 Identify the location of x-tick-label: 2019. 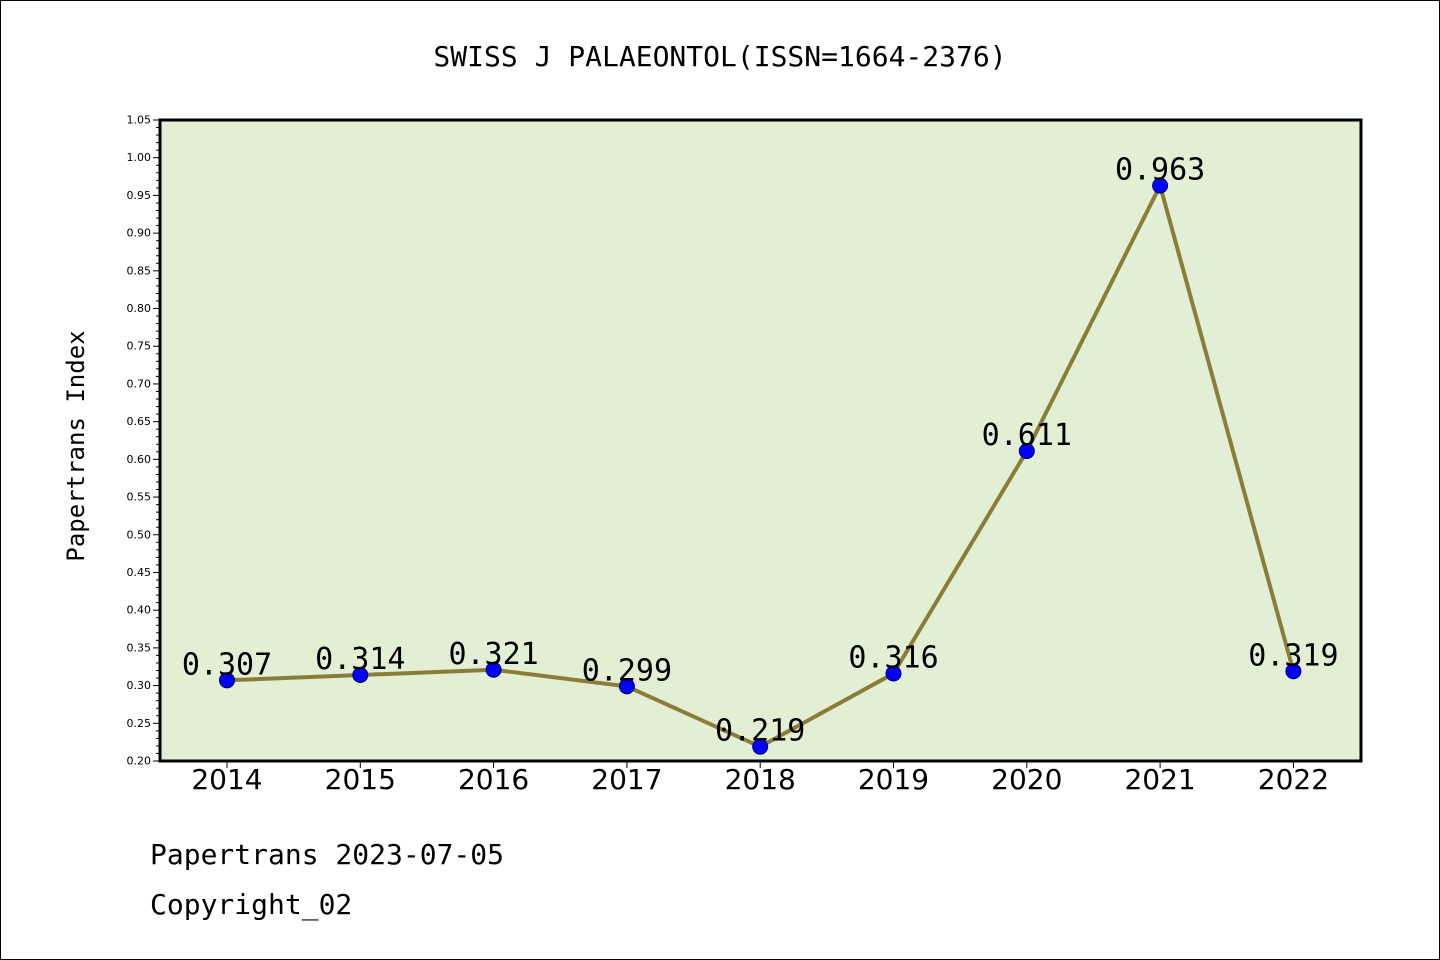
(893, 779).